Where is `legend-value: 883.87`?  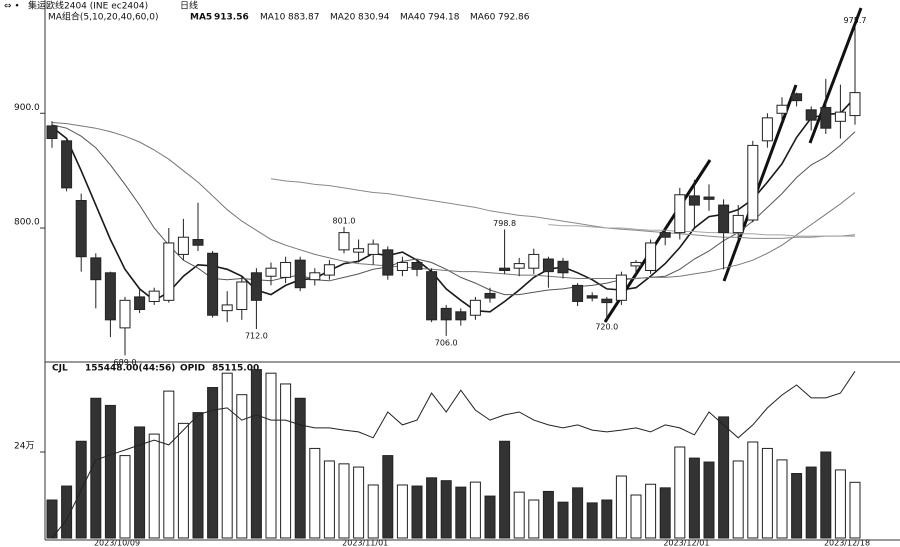 legend-value: 883.87 is located at coordinates (304, 18).